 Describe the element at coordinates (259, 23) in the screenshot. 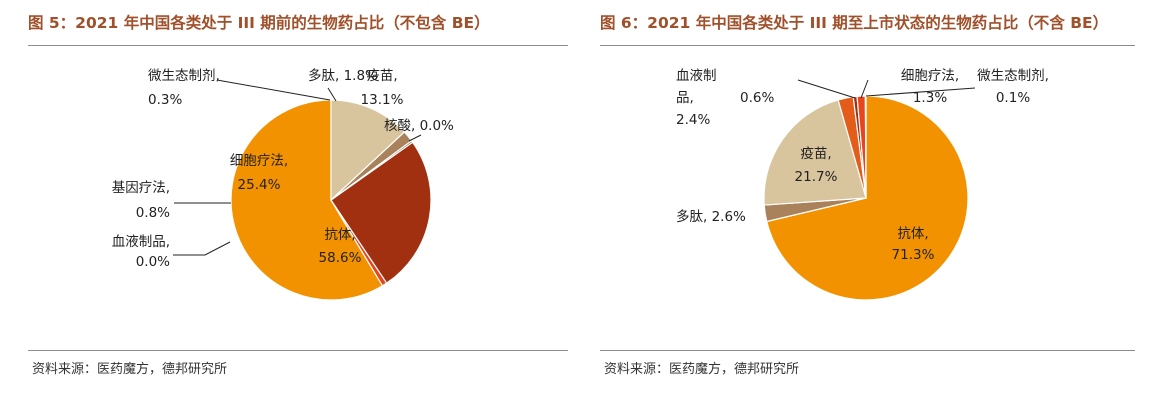

I see `chart-title: 图 5：2021 年中国各类处于 III 期前的生物药占比（不包含 BE）` at that location.